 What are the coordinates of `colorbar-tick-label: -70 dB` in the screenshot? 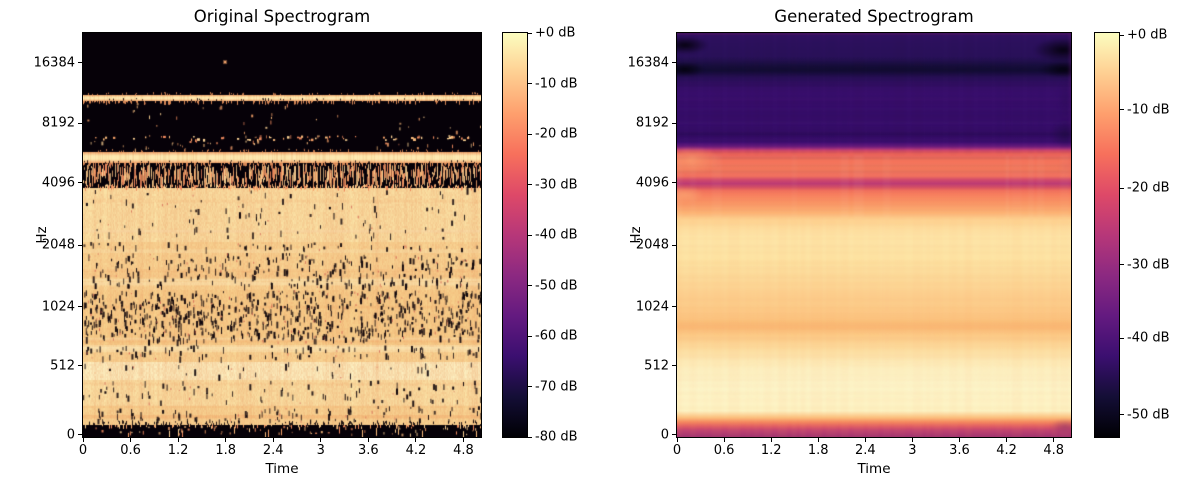 It's located at (556, 386).